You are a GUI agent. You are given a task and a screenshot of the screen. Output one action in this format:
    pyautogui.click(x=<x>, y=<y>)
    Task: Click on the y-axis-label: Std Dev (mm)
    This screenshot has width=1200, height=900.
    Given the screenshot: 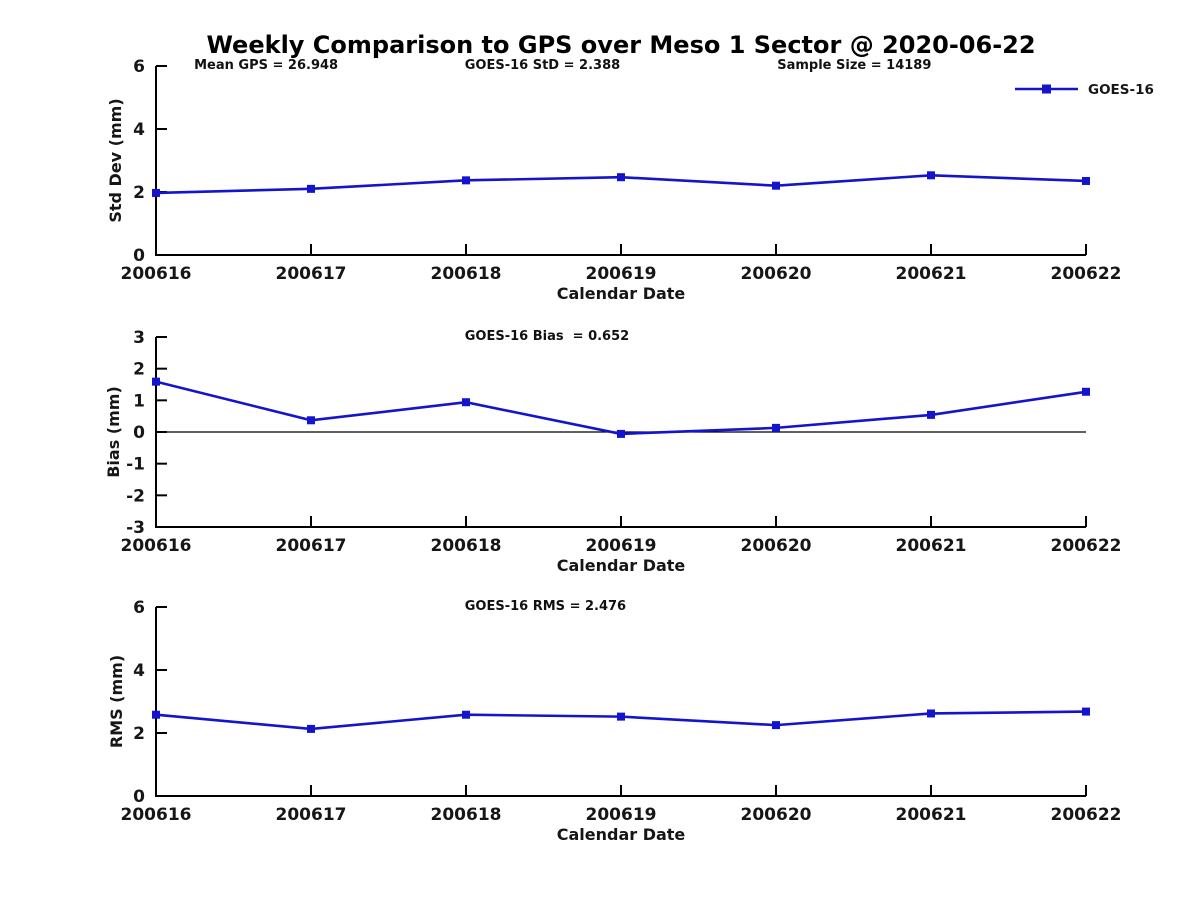 What is the action you would take?
    pyautogui.click(x=115, y=160)
    